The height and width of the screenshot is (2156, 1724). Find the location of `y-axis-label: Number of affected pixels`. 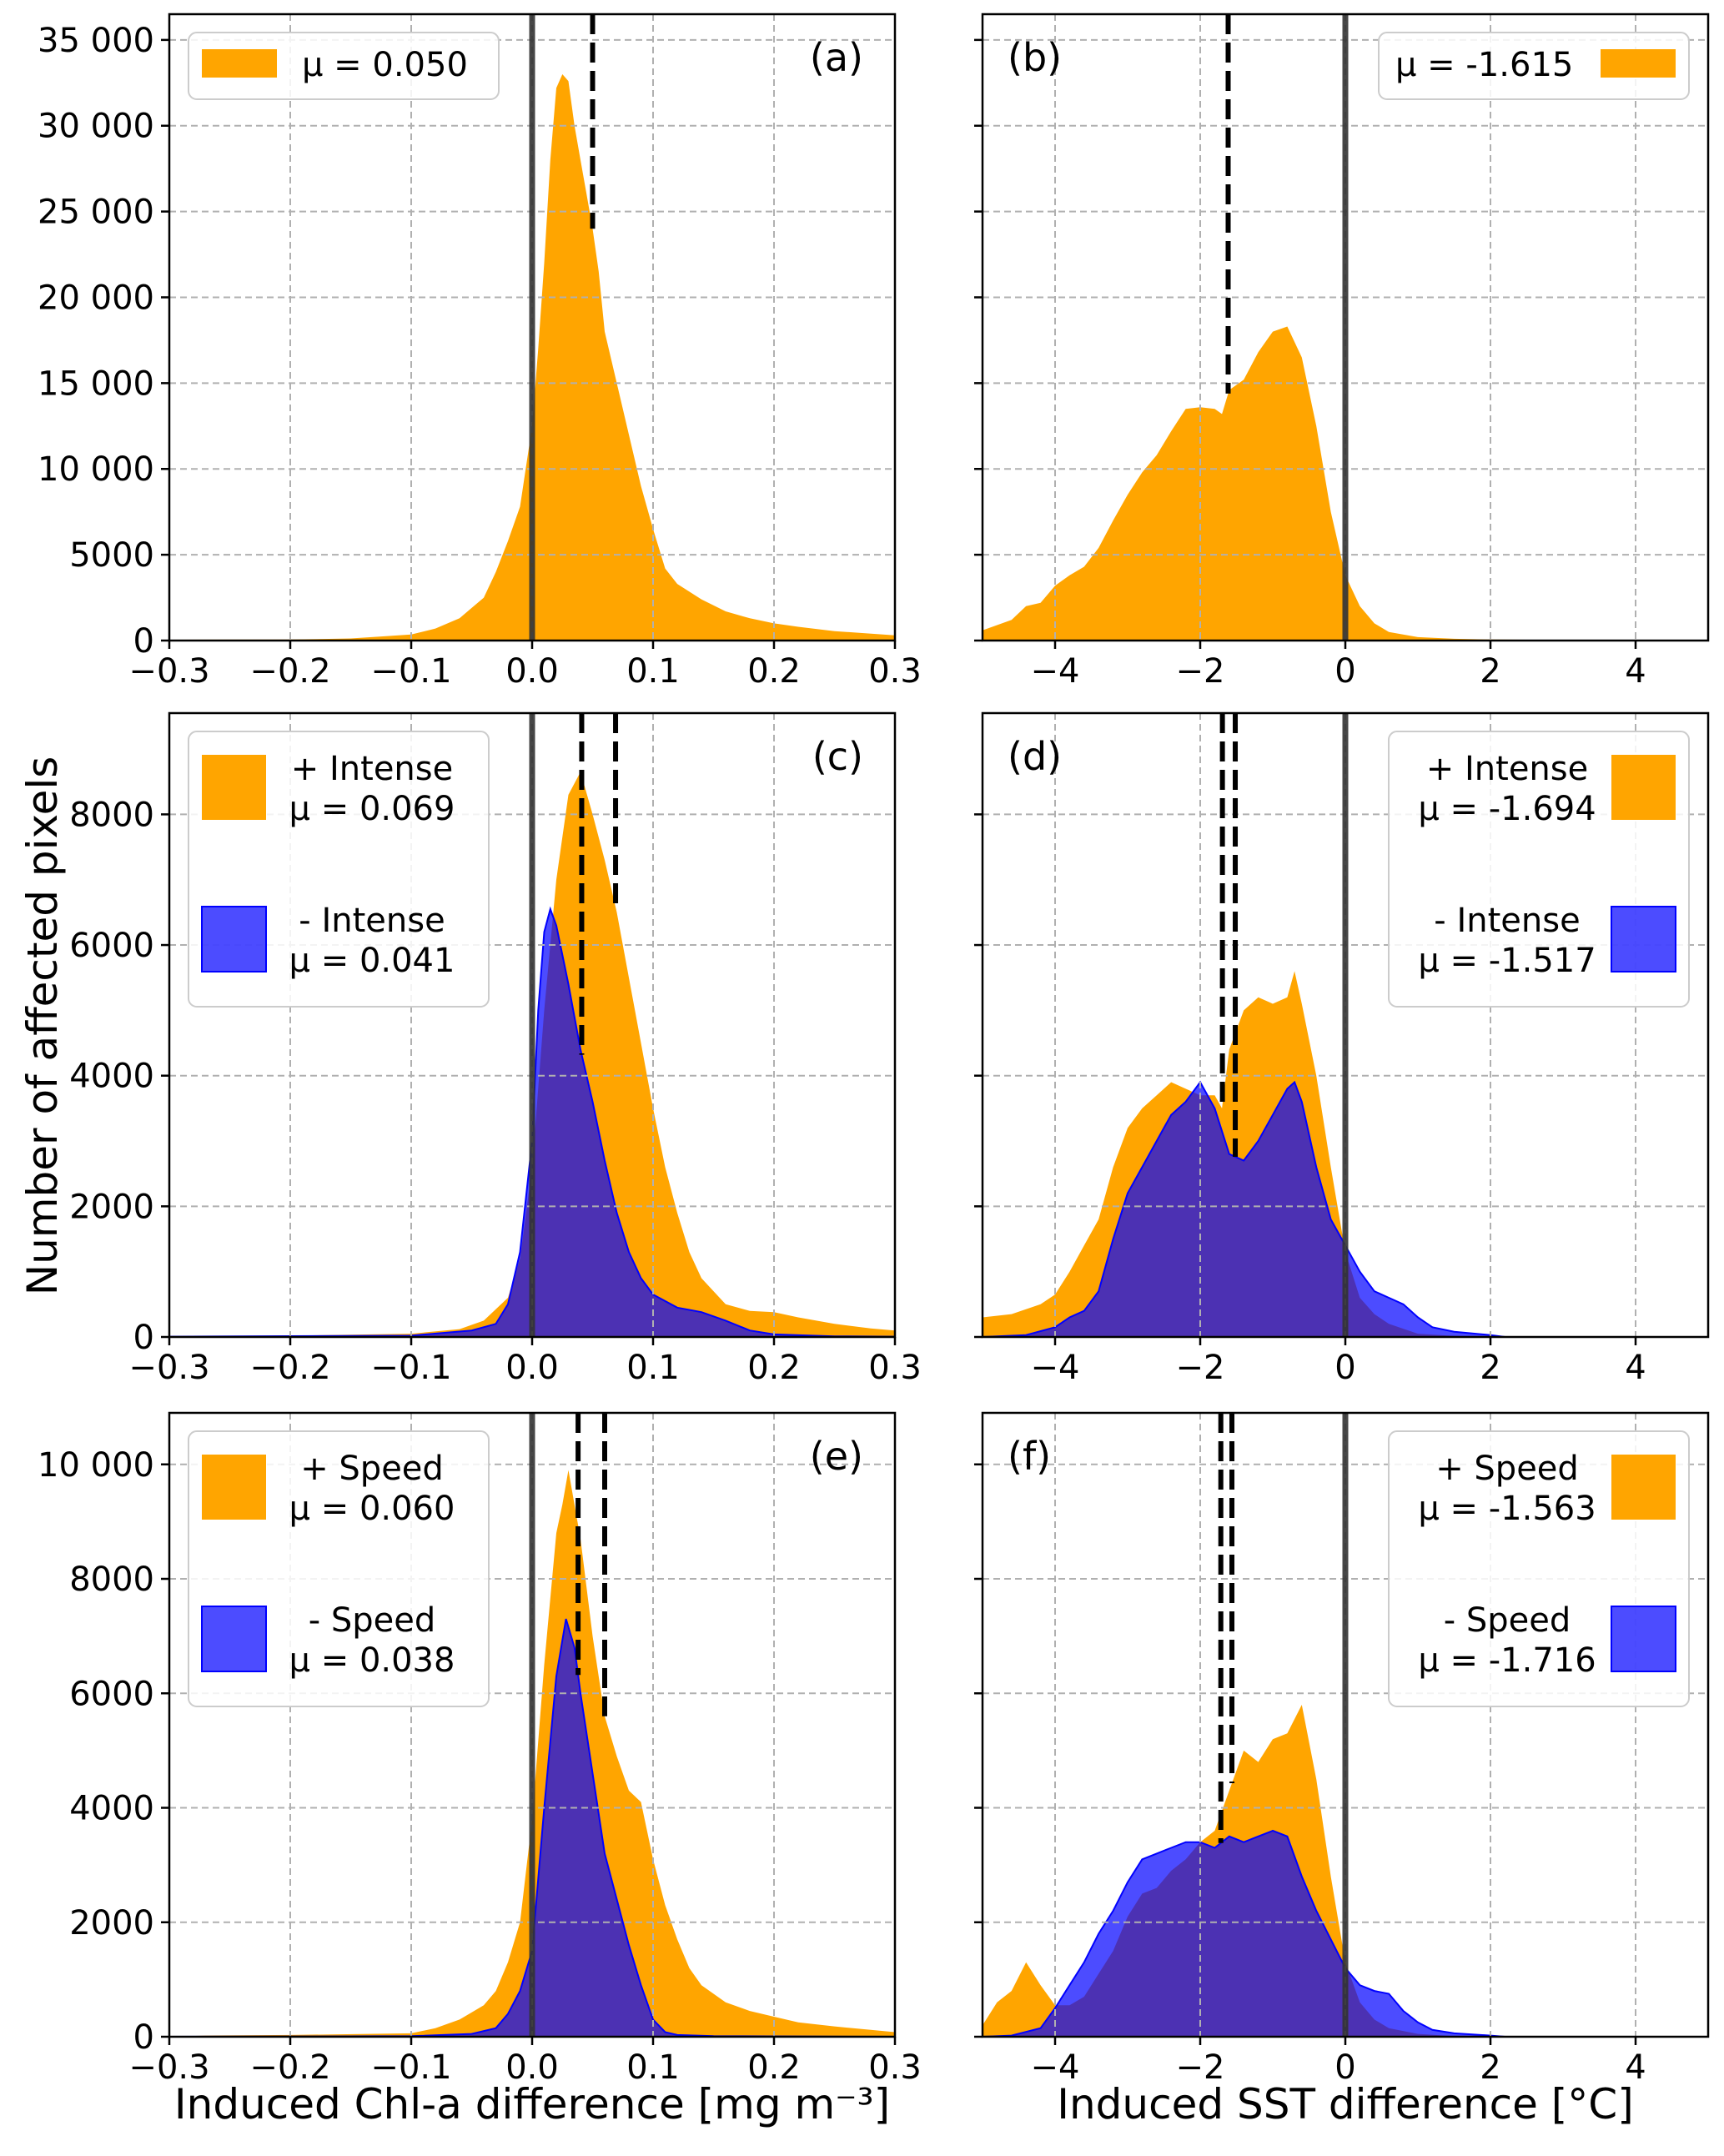

y-axis-label: Number of affected pixels is located at coordinates (42, 1026).